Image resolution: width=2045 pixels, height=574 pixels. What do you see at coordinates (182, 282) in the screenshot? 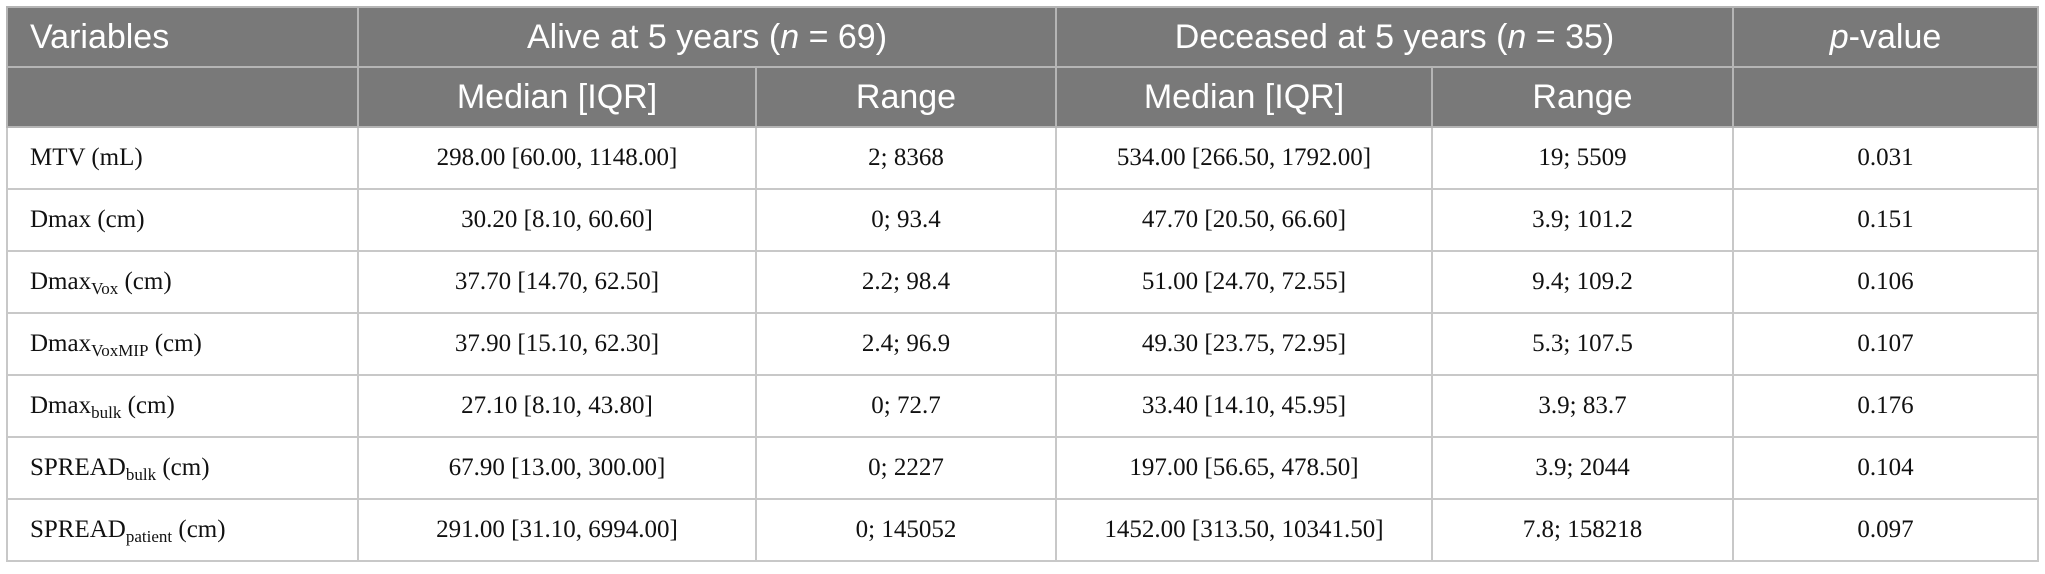
I see `variable-cell: DmaxVox (cm)` at bounding box center [182, 282].